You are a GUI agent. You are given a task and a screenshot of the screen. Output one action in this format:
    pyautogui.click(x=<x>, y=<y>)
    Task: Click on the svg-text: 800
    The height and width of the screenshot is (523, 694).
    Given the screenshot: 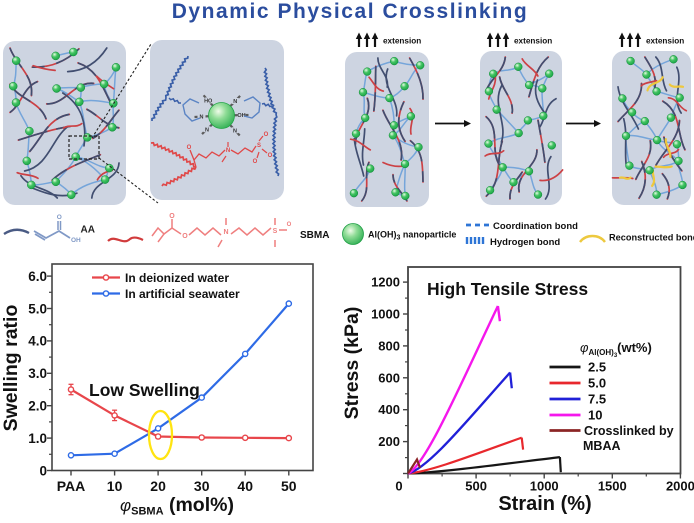 What is the action you would take?
    pyautogui.click(x=389, y=345)
    